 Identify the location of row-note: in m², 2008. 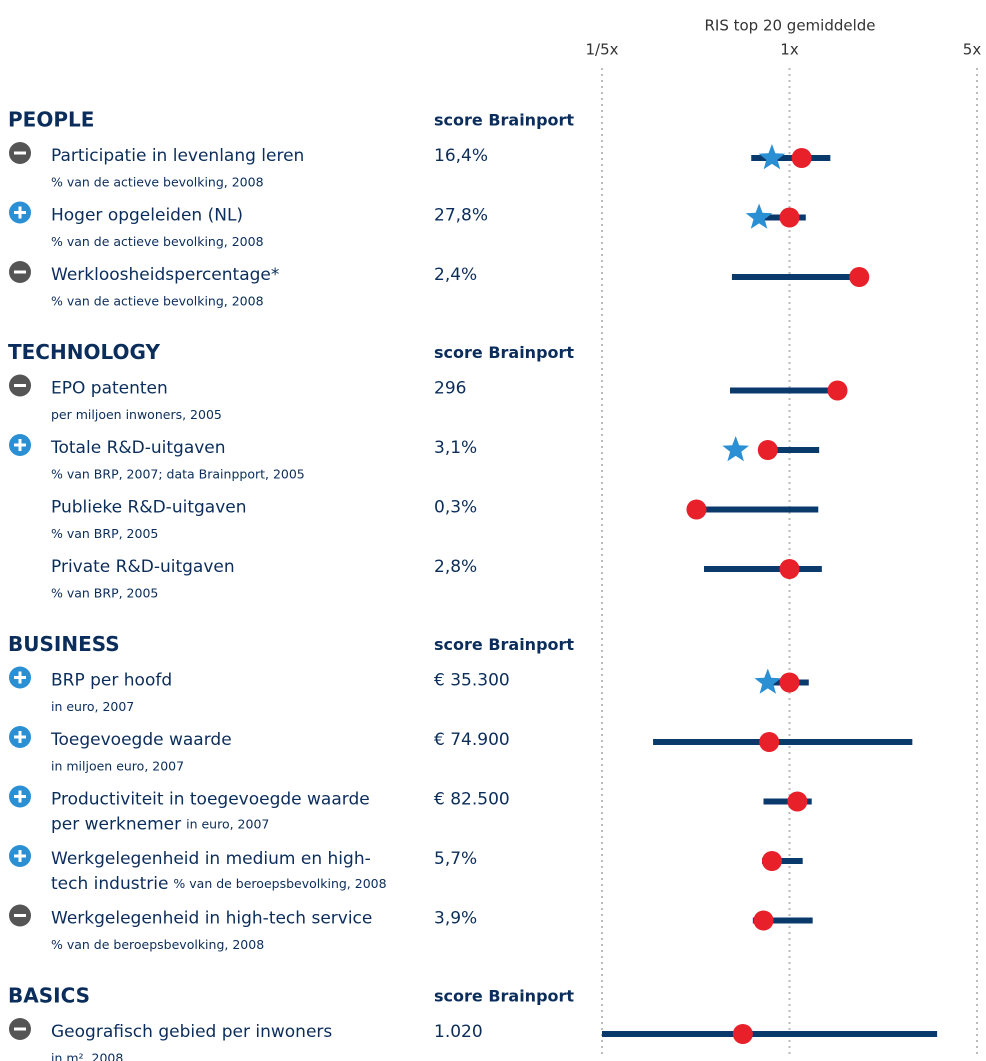
(87, 1056).